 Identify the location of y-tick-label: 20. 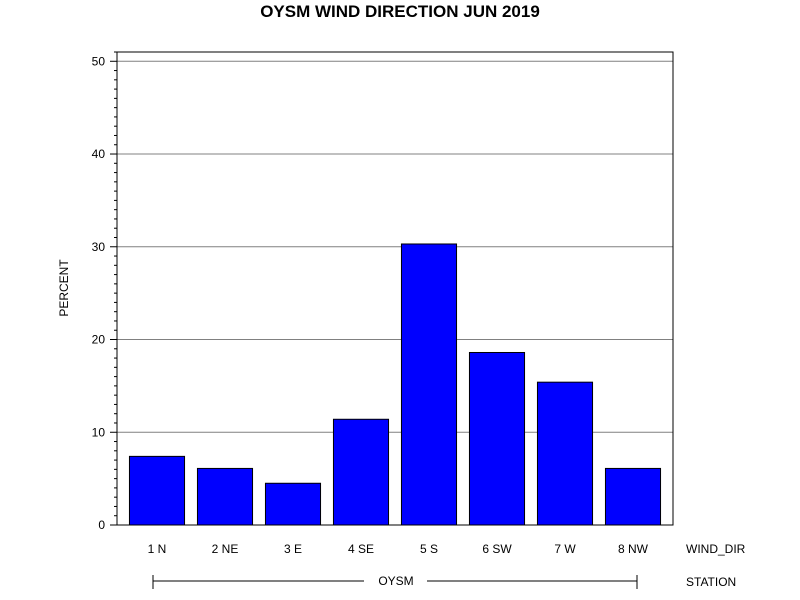
(99, 340).